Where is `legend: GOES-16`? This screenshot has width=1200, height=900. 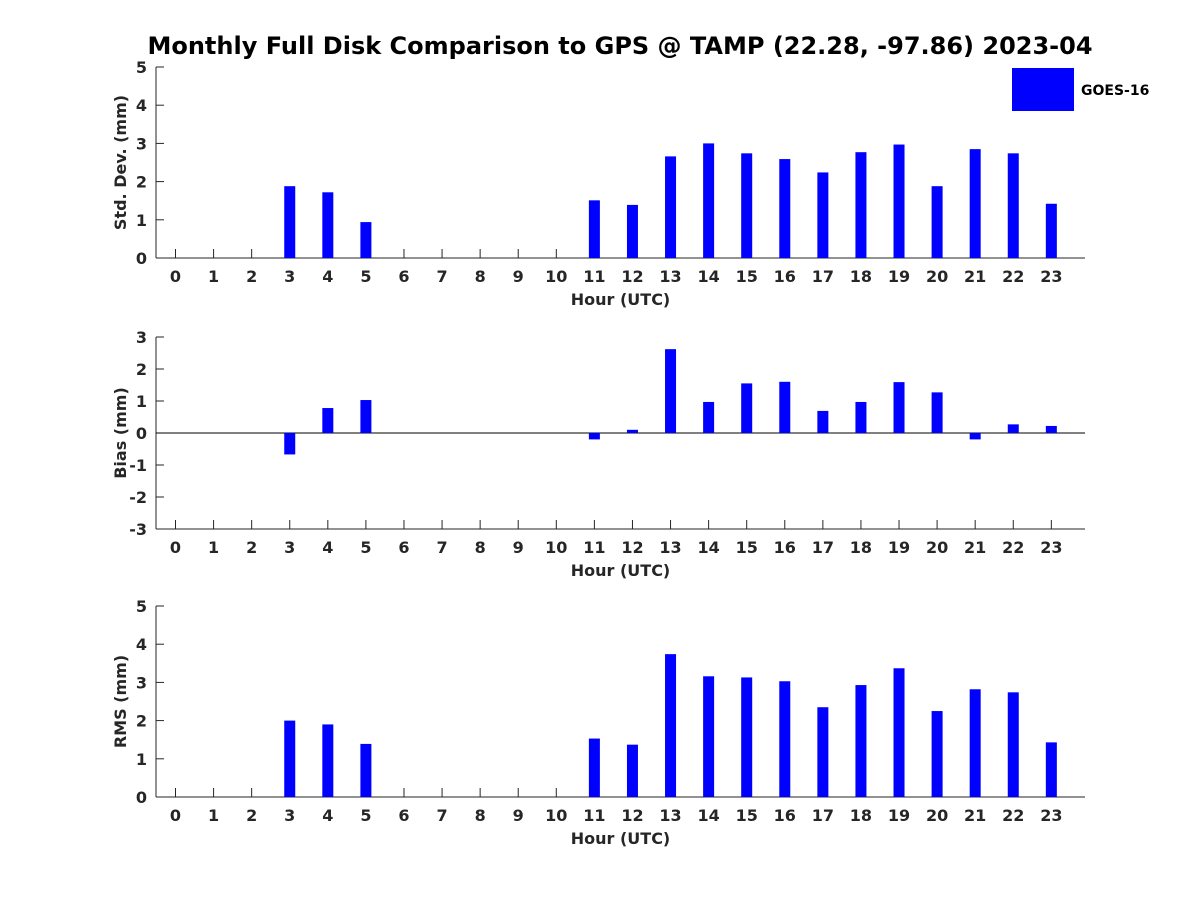 legend: GOES-16 is located at coordinates (1080, 89).